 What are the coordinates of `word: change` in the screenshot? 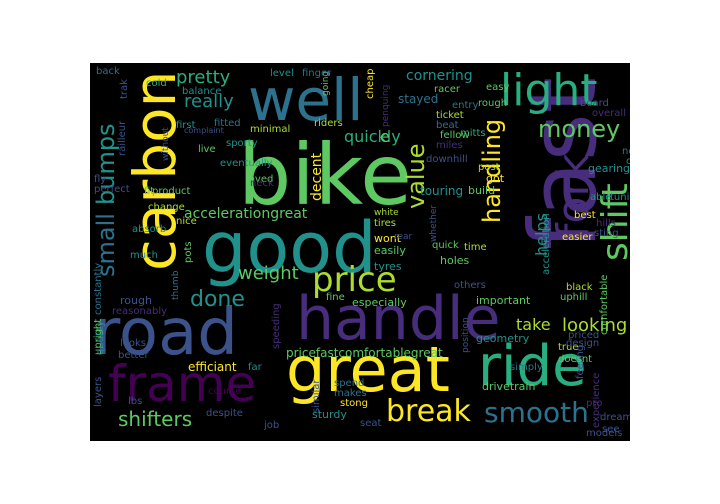 It's located at (166, 207).